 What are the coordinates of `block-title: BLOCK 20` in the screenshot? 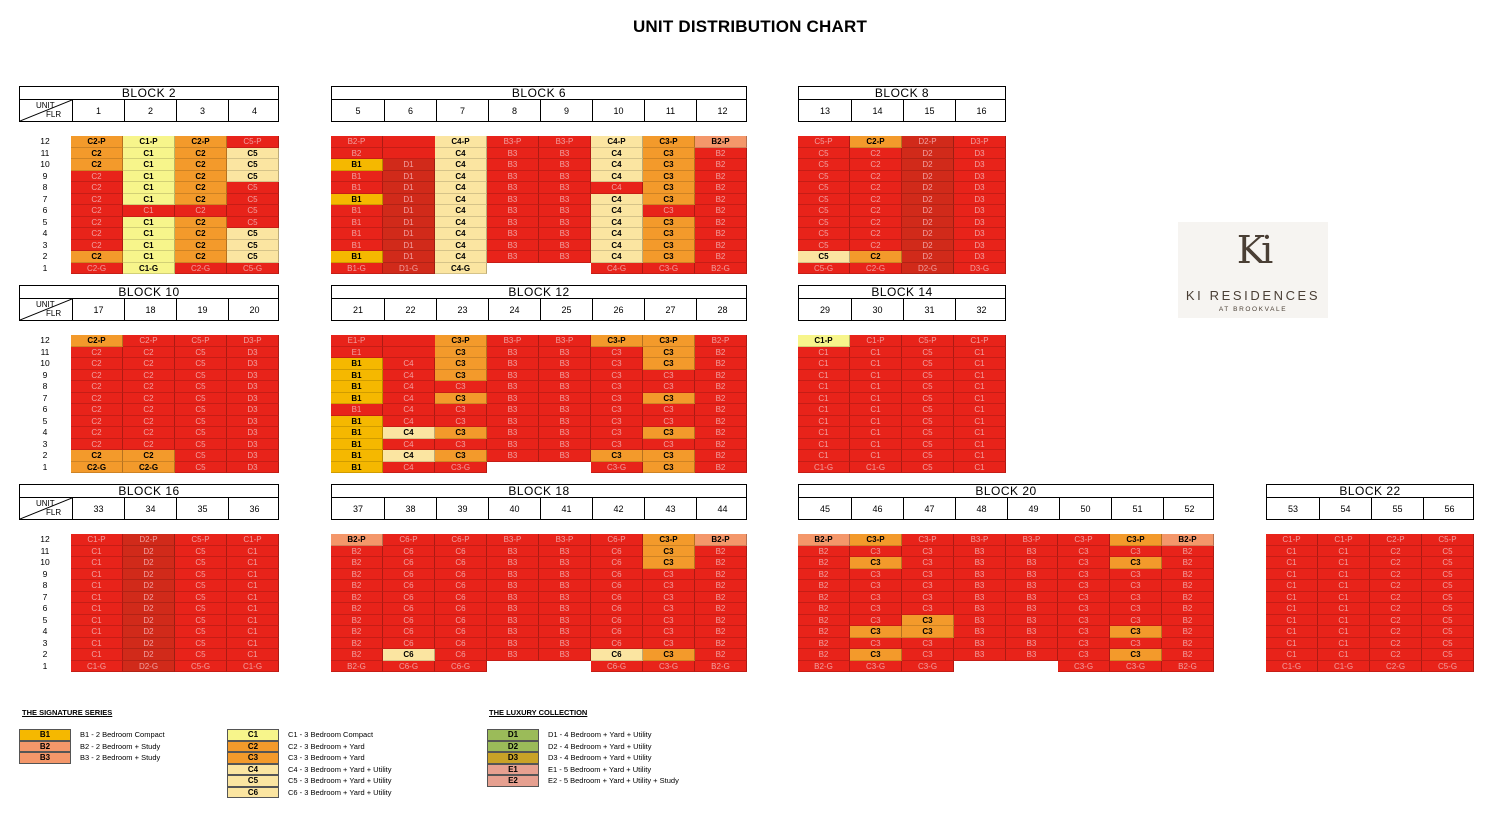 It's located at (1006, 491).